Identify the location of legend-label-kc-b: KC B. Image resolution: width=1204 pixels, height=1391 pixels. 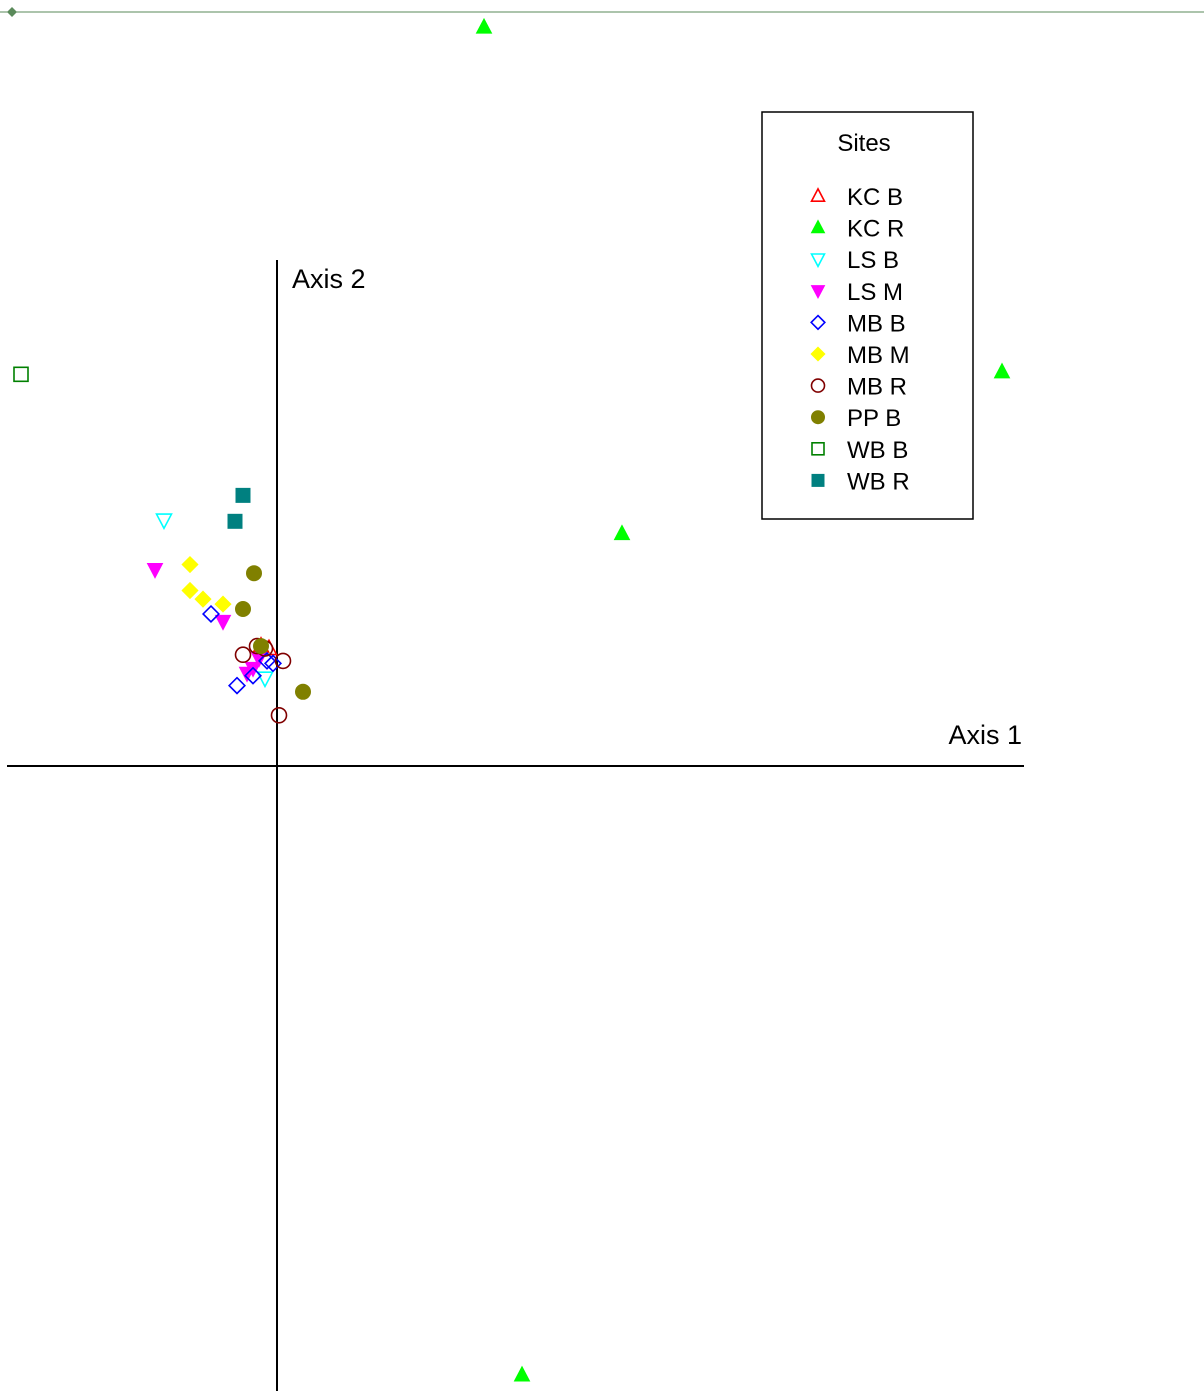
(875, 197).